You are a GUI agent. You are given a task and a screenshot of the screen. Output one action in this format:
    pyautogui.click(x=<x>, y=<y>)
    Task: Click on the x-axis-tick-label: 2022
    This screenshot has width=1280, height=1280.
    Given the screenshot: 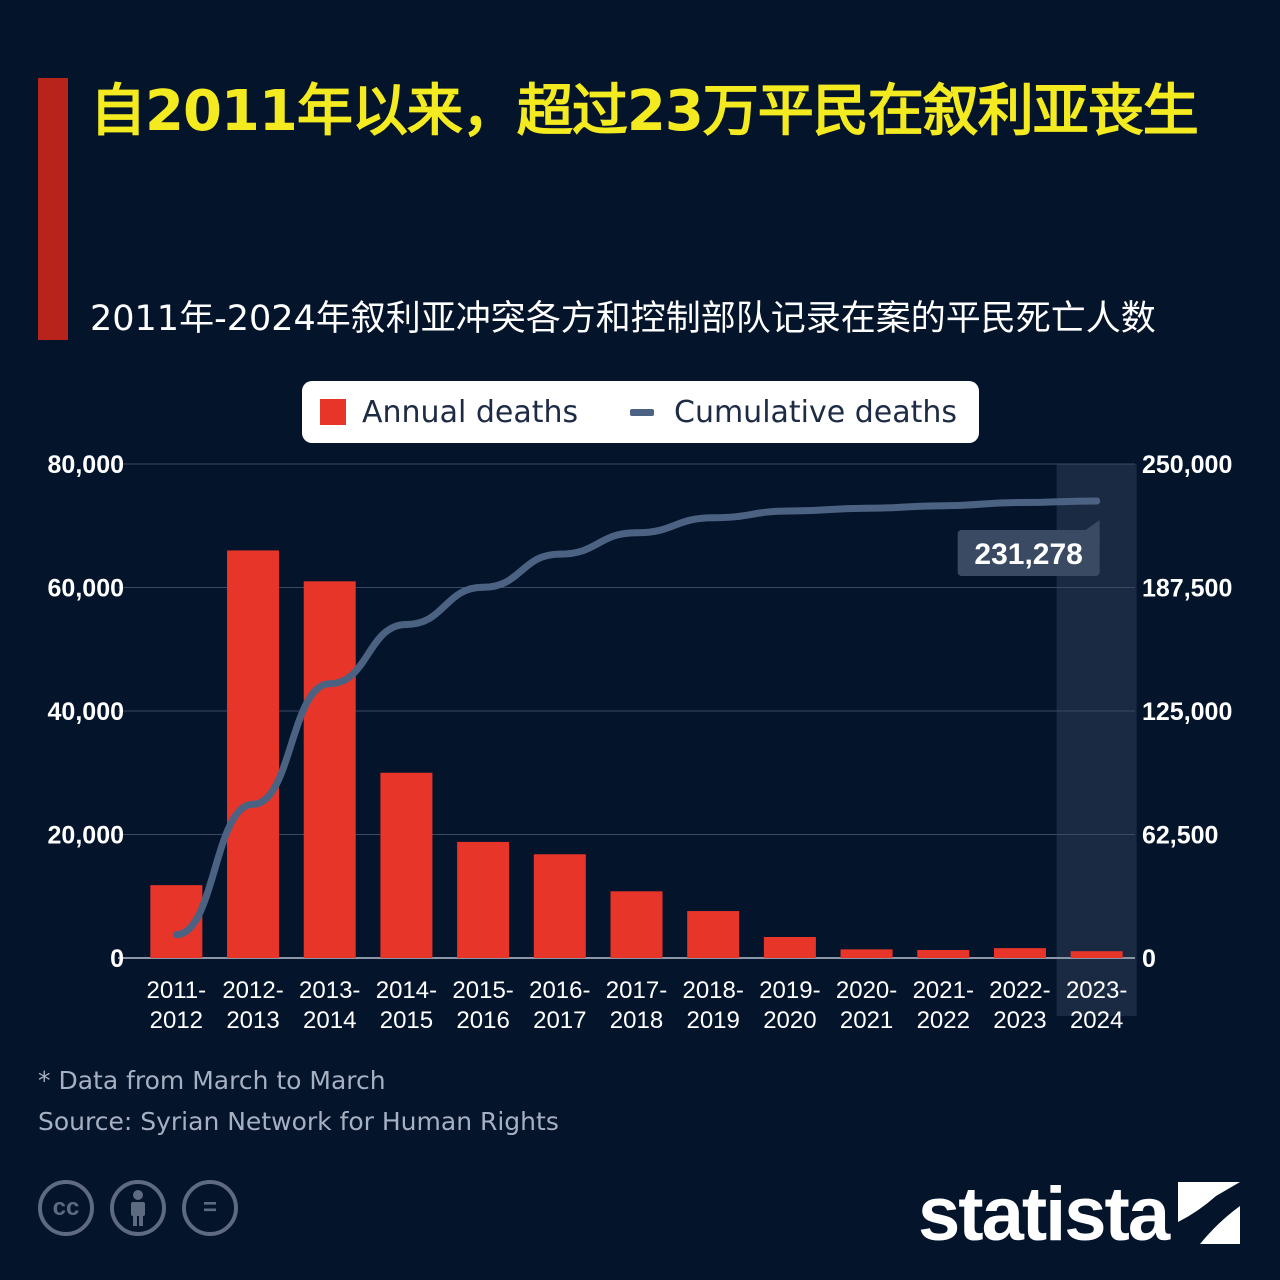 What is the action you would take?
    pyautogui.click(x=943, y=1020)
    